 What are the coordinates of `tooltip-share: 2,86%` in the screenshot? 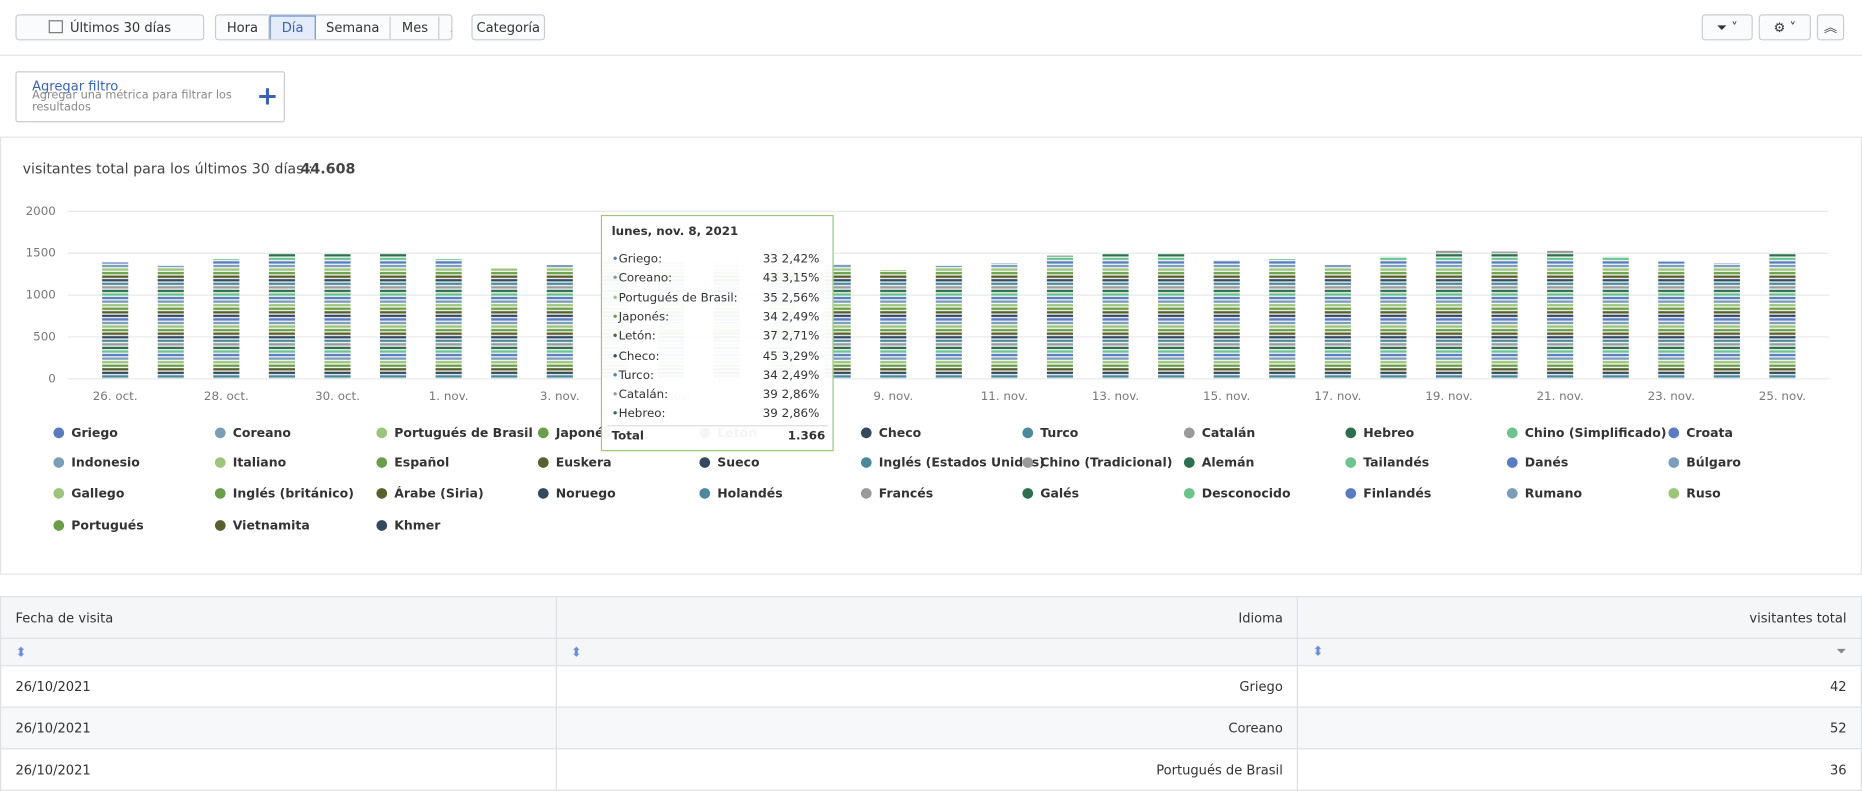 It's located at (800, 395).